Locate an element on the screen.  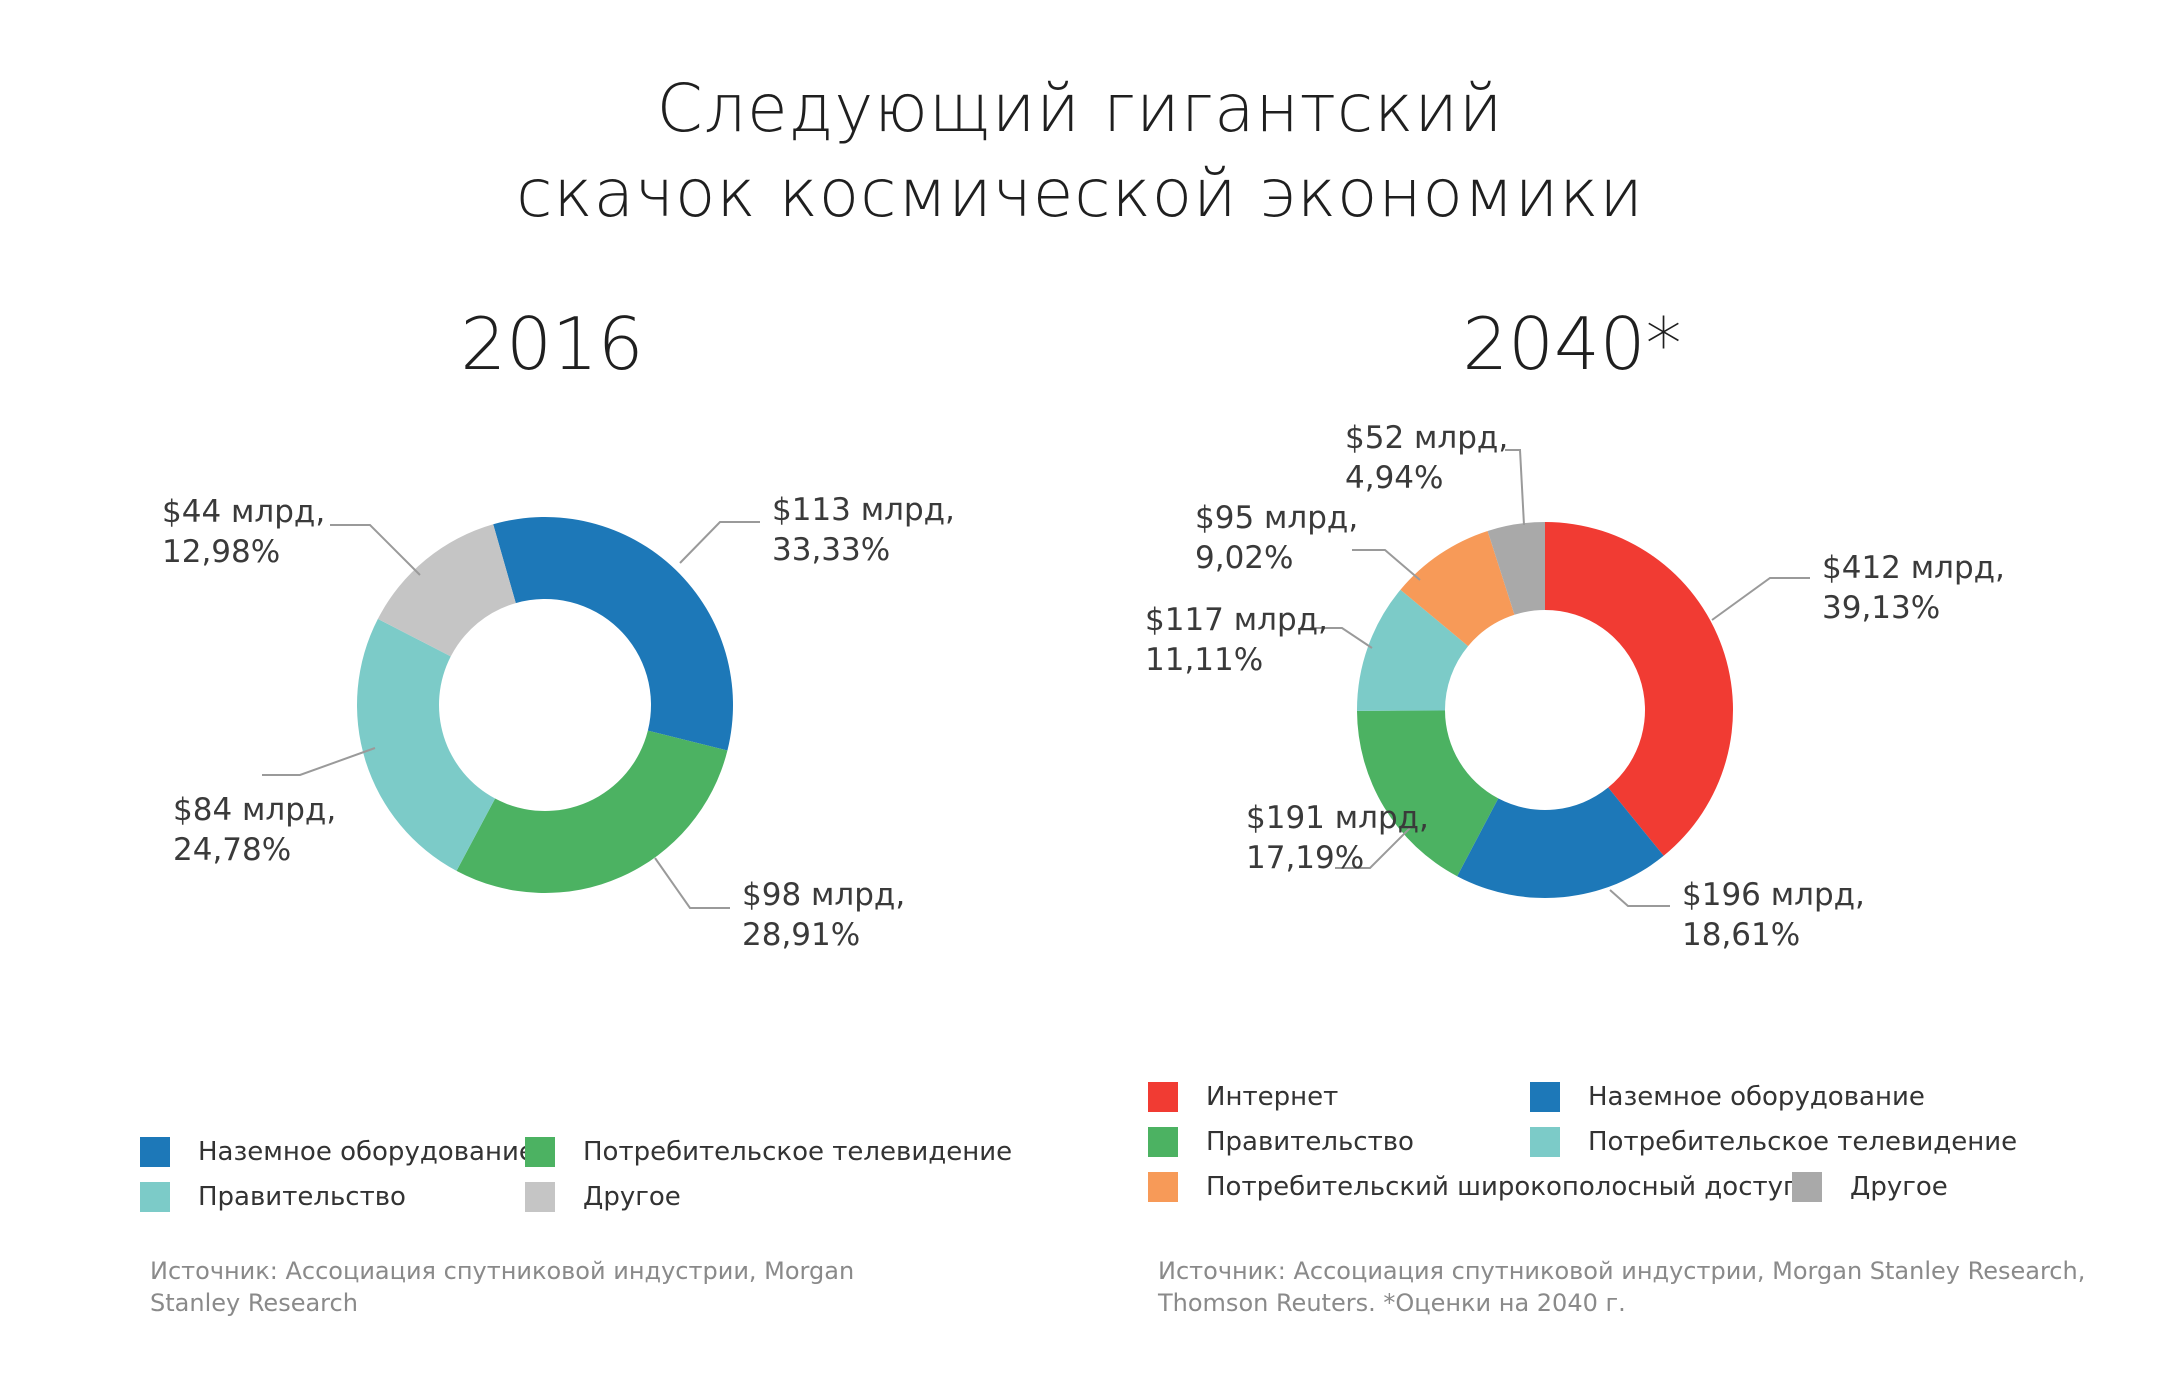
data-label-percent: 33,33% is located at coordinates (831, 550).